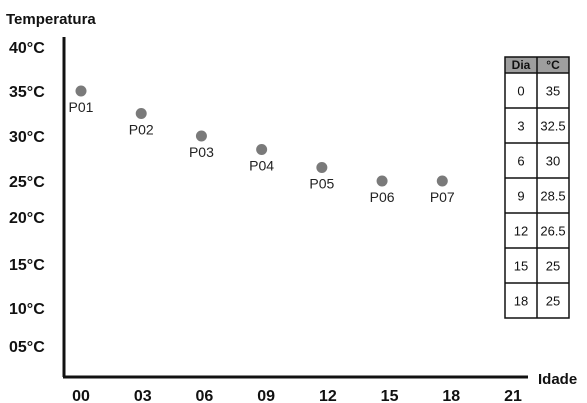 This screenshot has width=587, height=403. What do you see at coordinates (27, 137) in the screenshot?
I see `y-tick-label: 30°C` at bounding box center [27, 137].